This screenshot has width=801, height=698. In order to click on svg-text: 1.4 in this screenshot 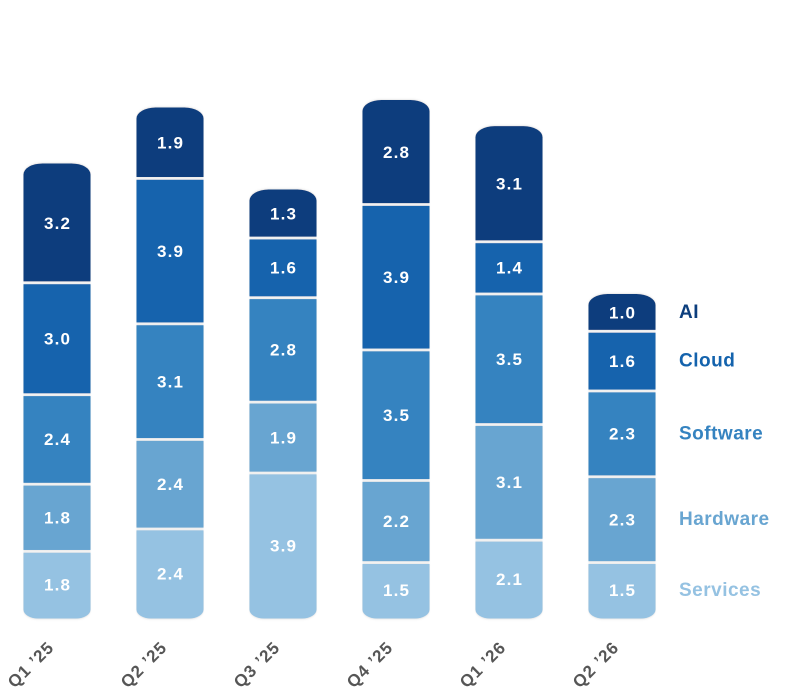, I will do `click(509, 268)`.